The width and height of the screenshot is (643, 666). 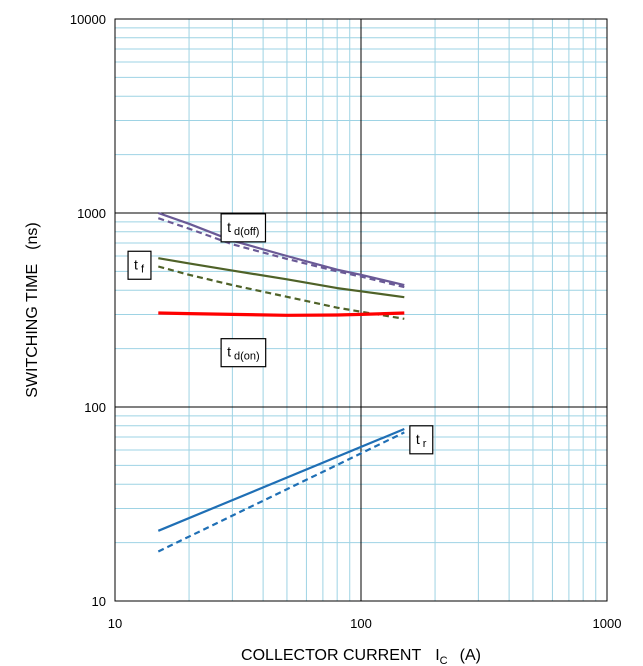 What do you see at coordinates (95, 407) in the screenshot?
I see `y-tick-label: 100` at bounding box center [95, 407].